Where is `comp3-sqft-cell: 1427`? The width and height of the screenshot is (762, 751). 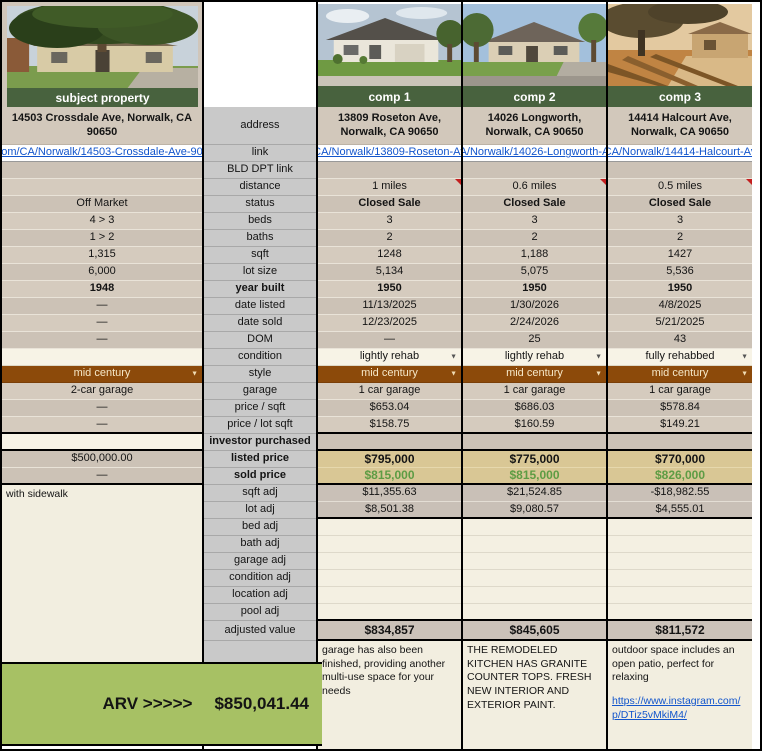
comp3-sqft-cell: 1427 is located at coordinates (680, 255).